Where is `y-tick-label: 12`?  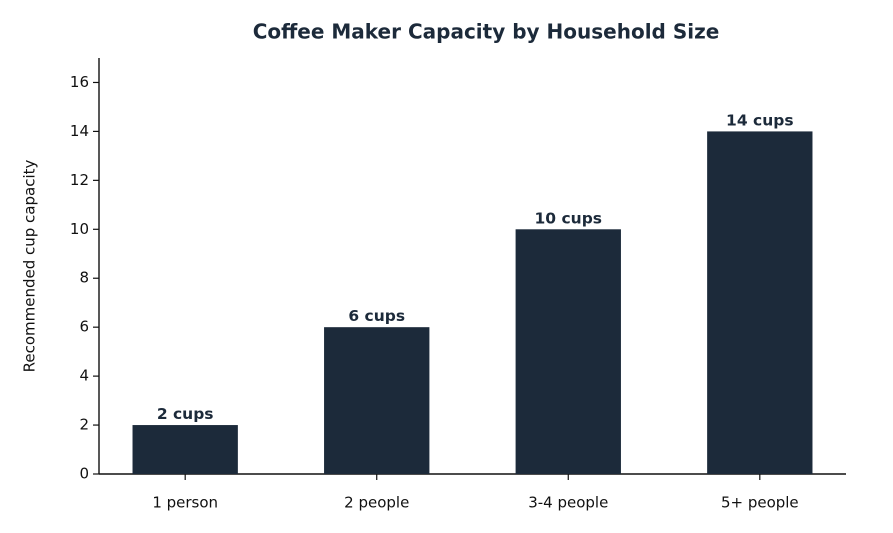 y-tick-label: 12 is located at coordinates (79, 180).